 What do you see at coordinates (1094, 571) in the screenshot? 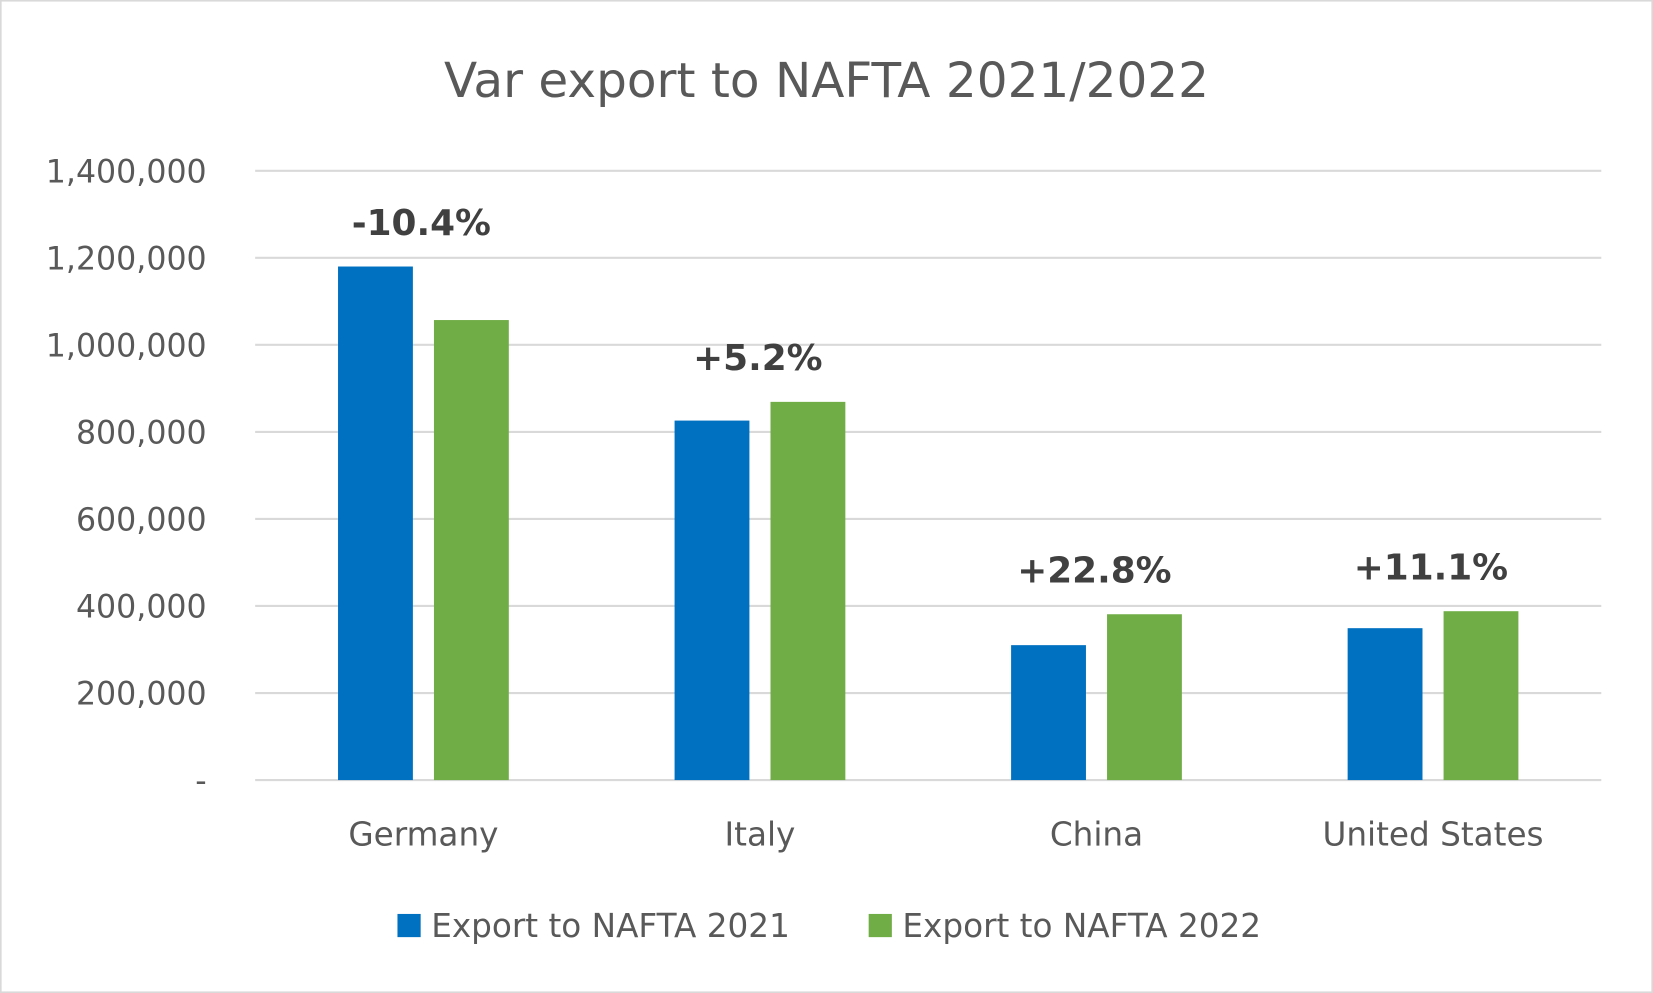
I see `variation-label: +22.8%` at bounding box center [1094, 571].